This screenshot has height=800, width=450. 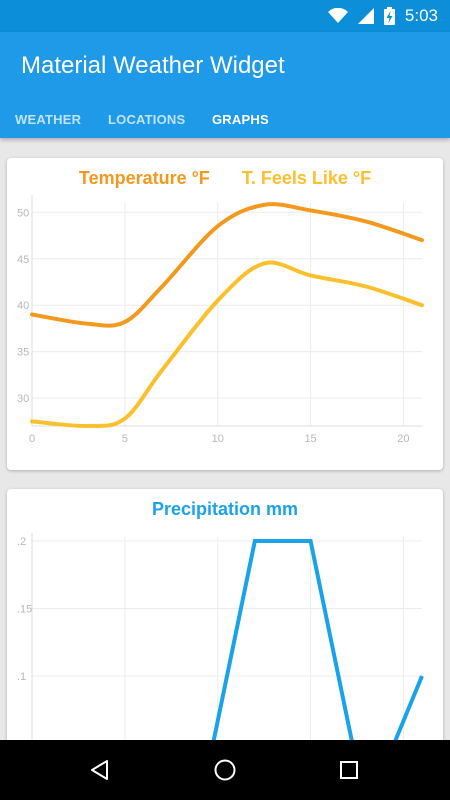 I want to click on y-tick-label: .15, so click(x=24, y=610).